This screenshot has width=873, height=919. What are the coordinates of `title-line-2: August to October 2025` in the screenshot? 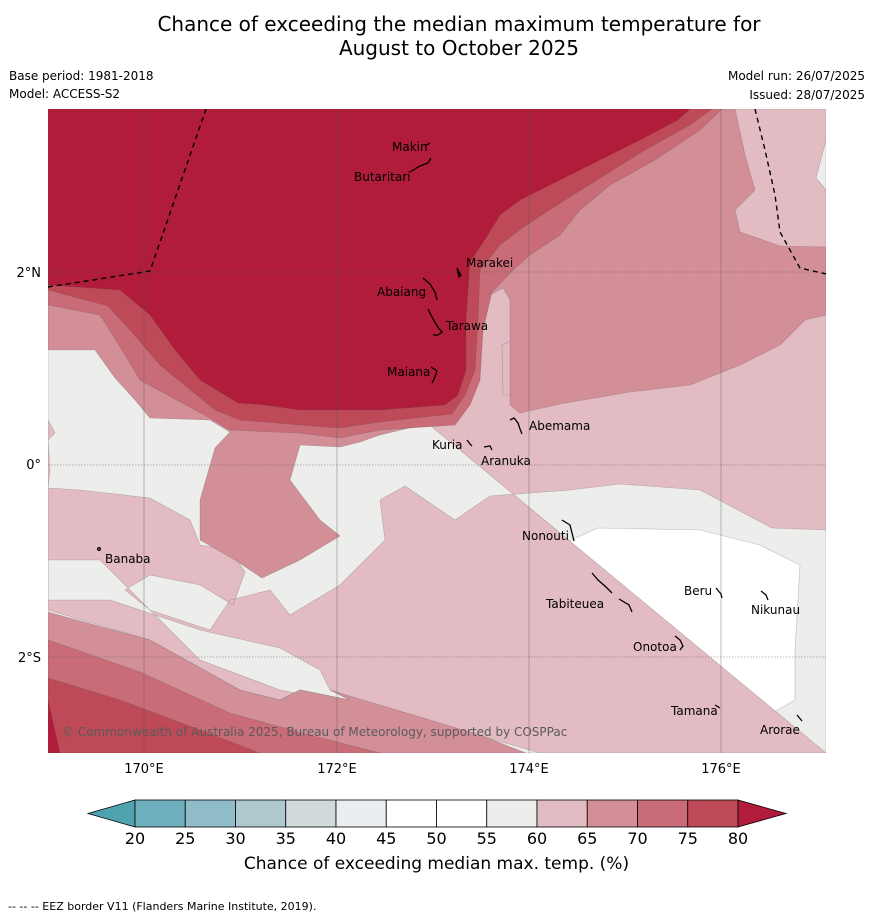 It's located at (459, 48).